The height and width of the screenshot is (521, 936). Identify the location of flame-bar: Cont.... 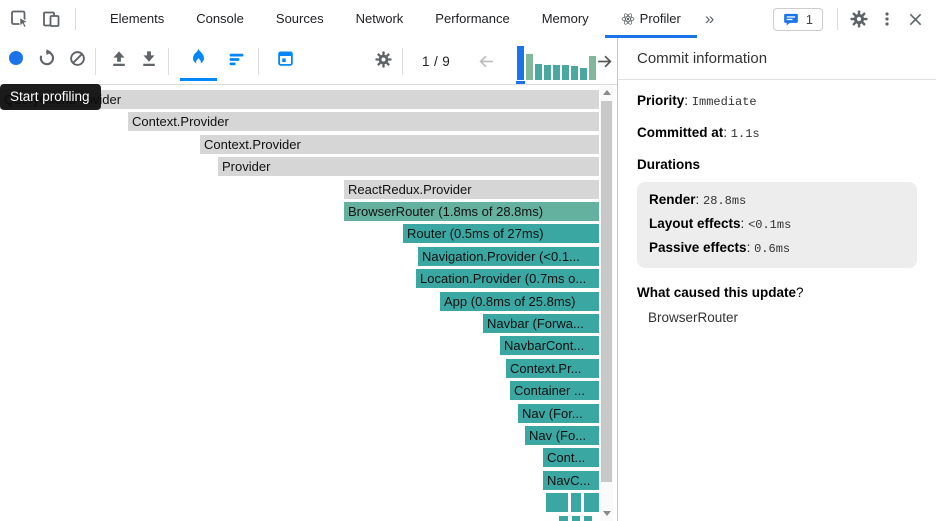
(571, 457).